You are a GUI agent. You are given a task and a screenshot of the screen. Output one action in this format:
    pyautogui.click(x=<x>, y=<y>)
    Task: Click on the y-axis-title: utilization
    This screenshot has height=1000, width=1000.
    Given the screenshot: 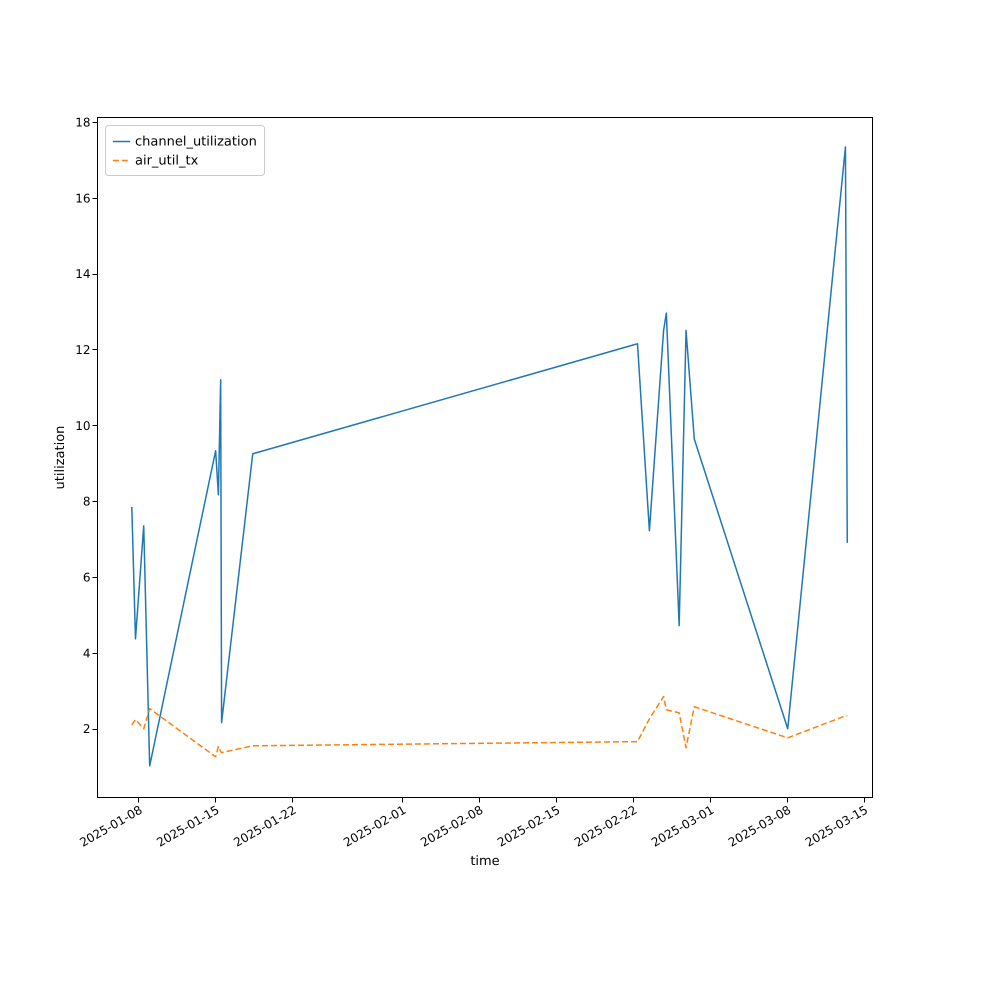 What is the action you would take?
    pyautogui.click(x=60, y=458)
    